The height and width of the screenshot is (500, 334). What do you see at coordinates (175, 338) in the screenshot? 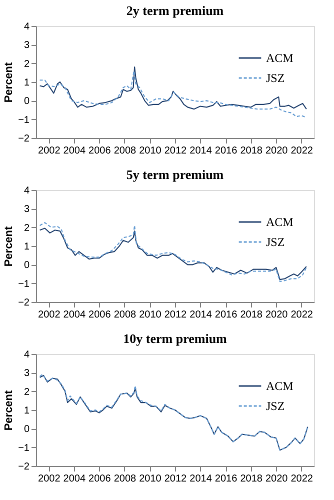
I see `chart-title: 10y term premium` at bounding box center [175, 338].